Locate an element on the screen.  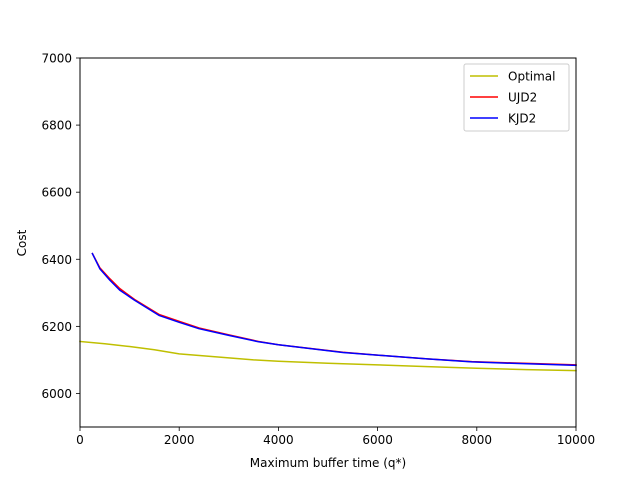
y-tick-label: 6200 is located at coordinates (56, 327).